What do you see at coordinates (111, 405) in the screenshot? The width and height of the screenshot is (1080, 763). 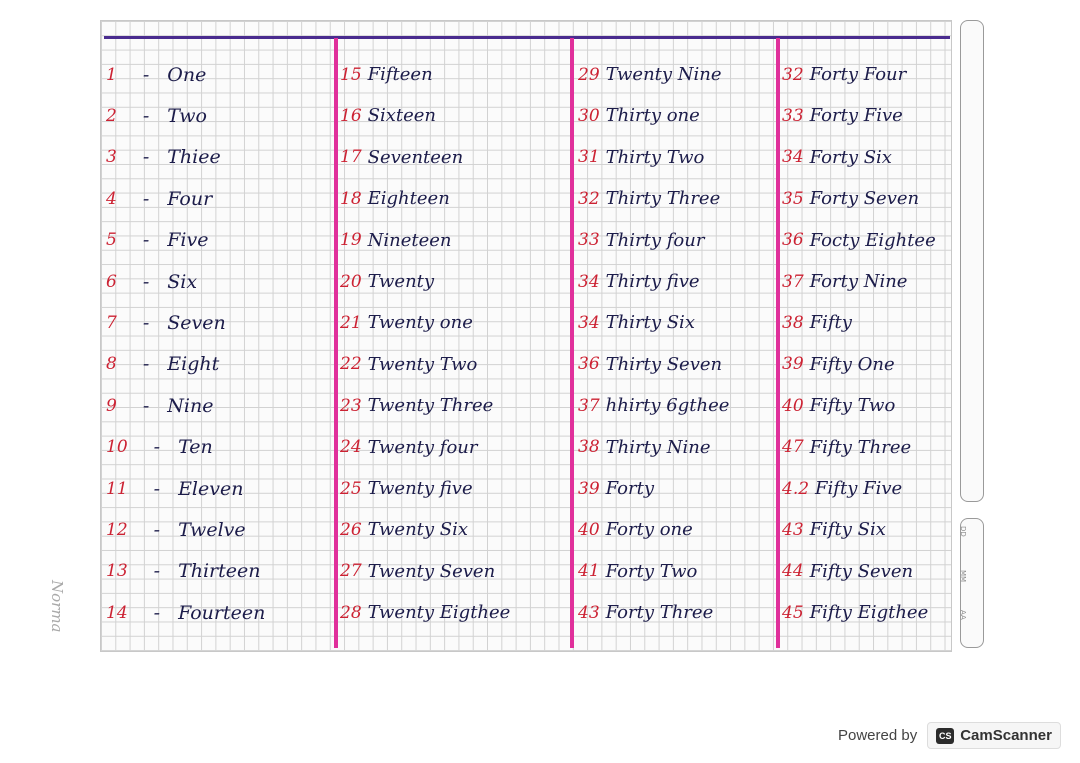 I see `number-label: 9` at bounding box center [111, 405].